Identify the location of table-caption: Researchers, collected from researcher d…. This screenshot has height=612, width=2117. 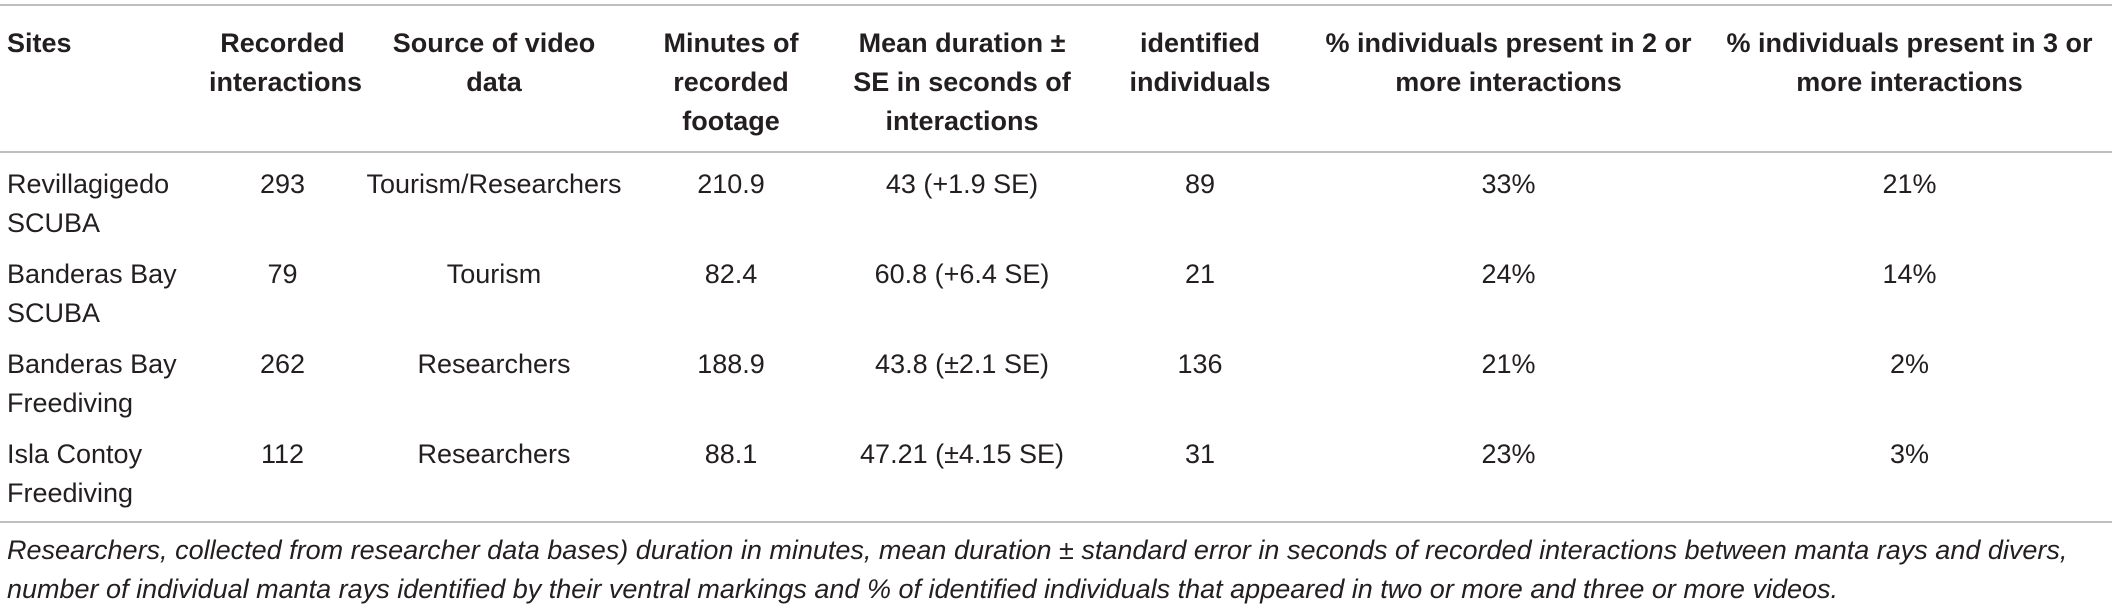
(1037, 569).